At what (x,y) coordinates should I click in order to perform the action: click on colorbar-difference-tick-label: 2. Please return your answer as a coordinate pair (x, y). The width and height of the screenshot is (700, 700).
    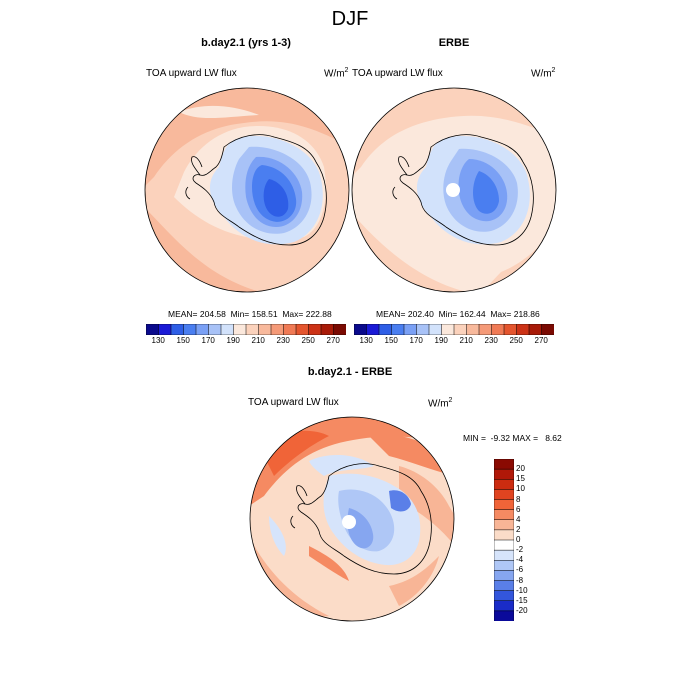
    Looking at the image, I should click on (518, 529).